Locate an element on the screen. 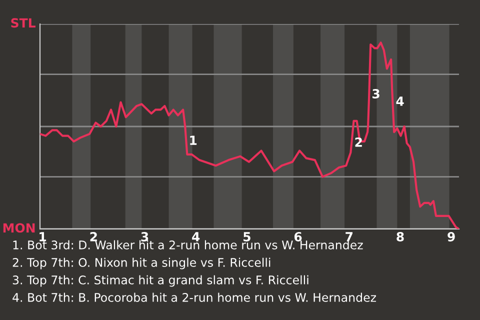 The width and height of the screenshot is (480, 320). ref-line-label: MON is located at coordinates (19, 228).